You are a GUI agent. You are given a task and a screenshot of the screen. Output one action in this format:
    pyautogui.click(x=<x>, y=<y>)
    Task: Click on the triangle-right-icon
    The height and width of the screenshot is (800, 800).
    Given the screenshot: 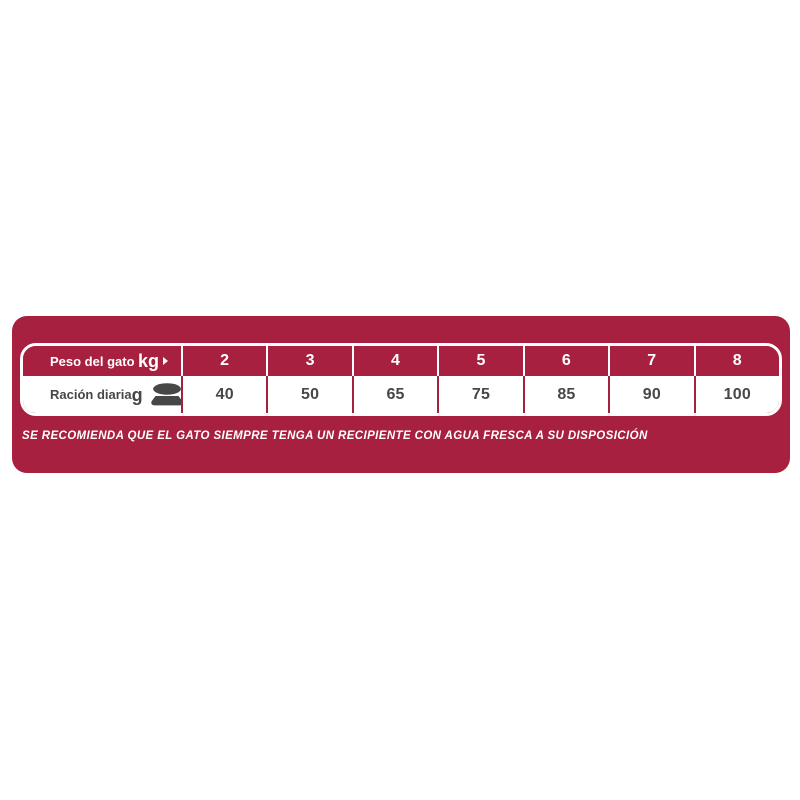 What is the action you would take?
    pyautogui.click(x=165, y=361)
    